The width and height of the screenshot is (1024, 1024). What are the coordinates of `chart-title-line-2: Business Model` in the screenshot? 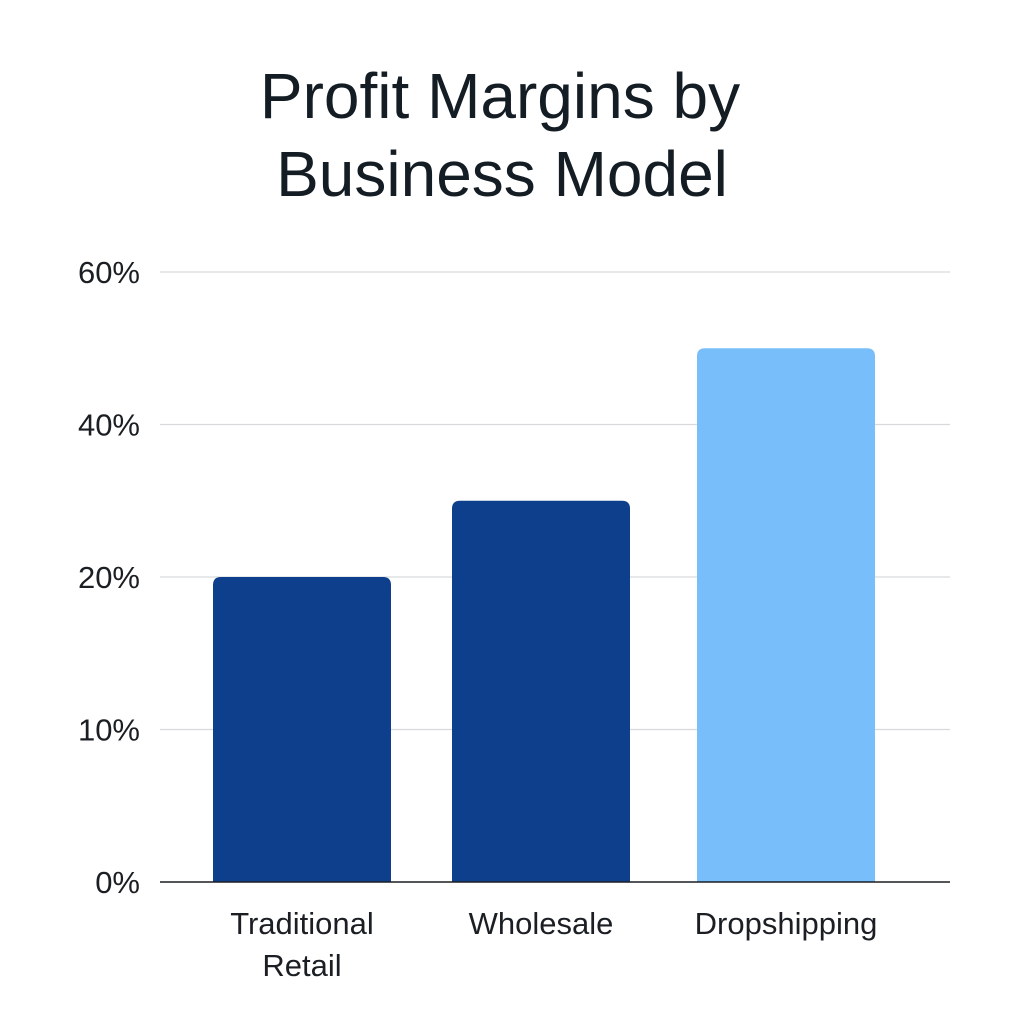 It's located at (502, 174).